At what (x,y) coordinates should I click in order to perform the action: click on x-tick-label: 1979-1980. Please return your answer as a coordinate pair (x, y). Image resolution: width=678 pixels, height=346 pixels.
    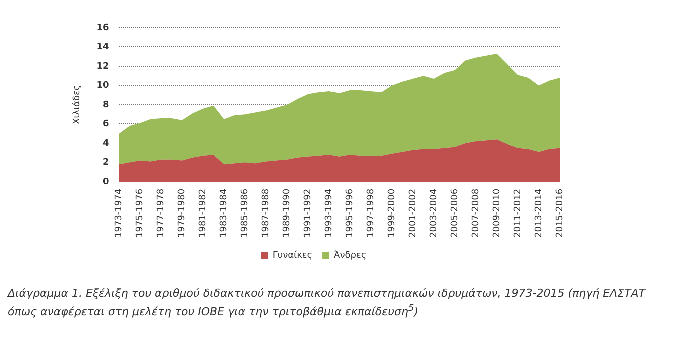
    Looking at the image, I should click on (183, 213).